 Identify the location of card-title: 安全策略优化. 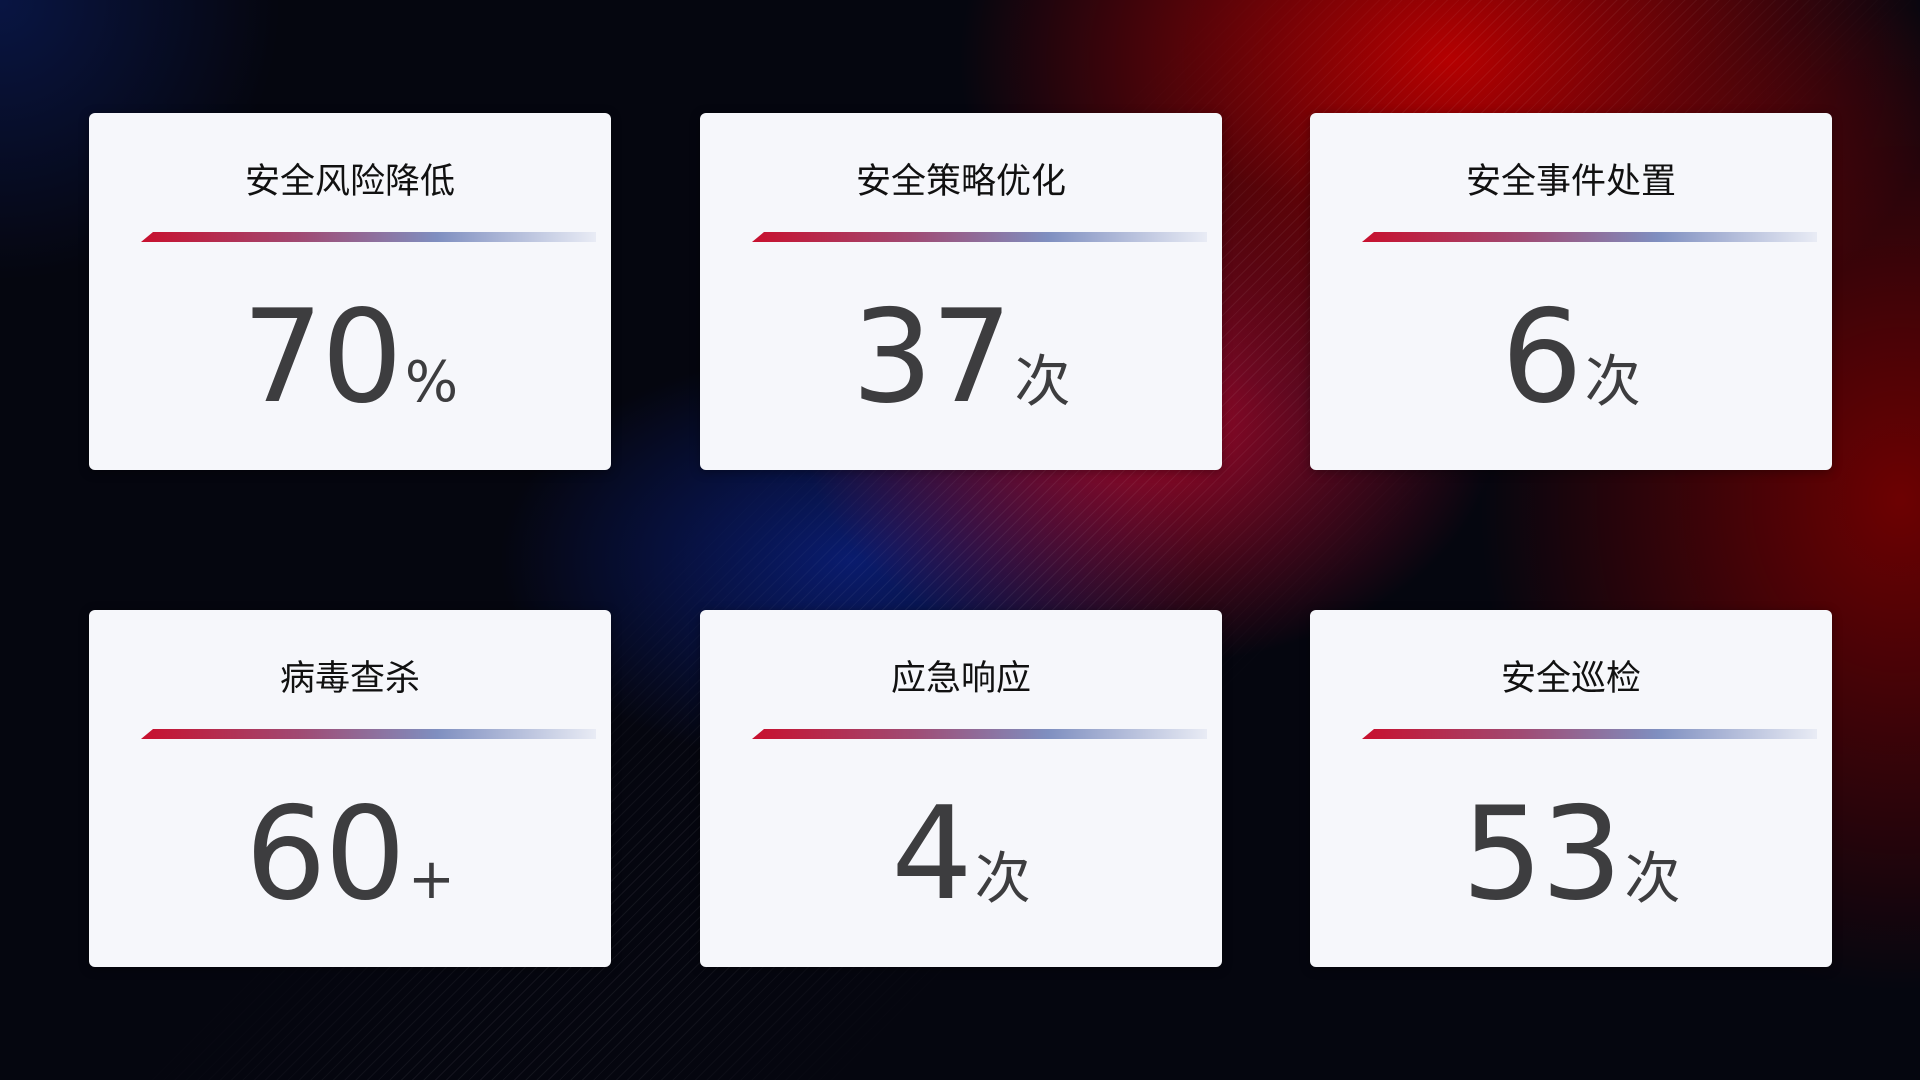
(960, 182).